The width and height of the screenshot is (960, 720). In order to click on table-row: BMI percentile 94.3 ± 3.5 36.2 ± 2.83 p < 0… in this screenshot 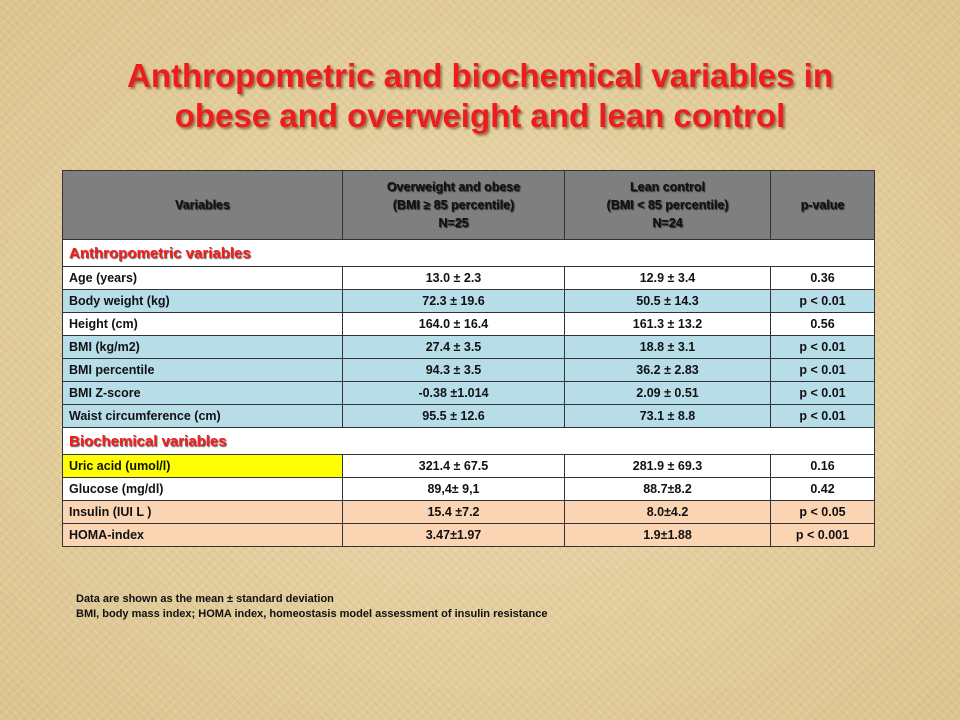, I will do `click(468, 370)`.